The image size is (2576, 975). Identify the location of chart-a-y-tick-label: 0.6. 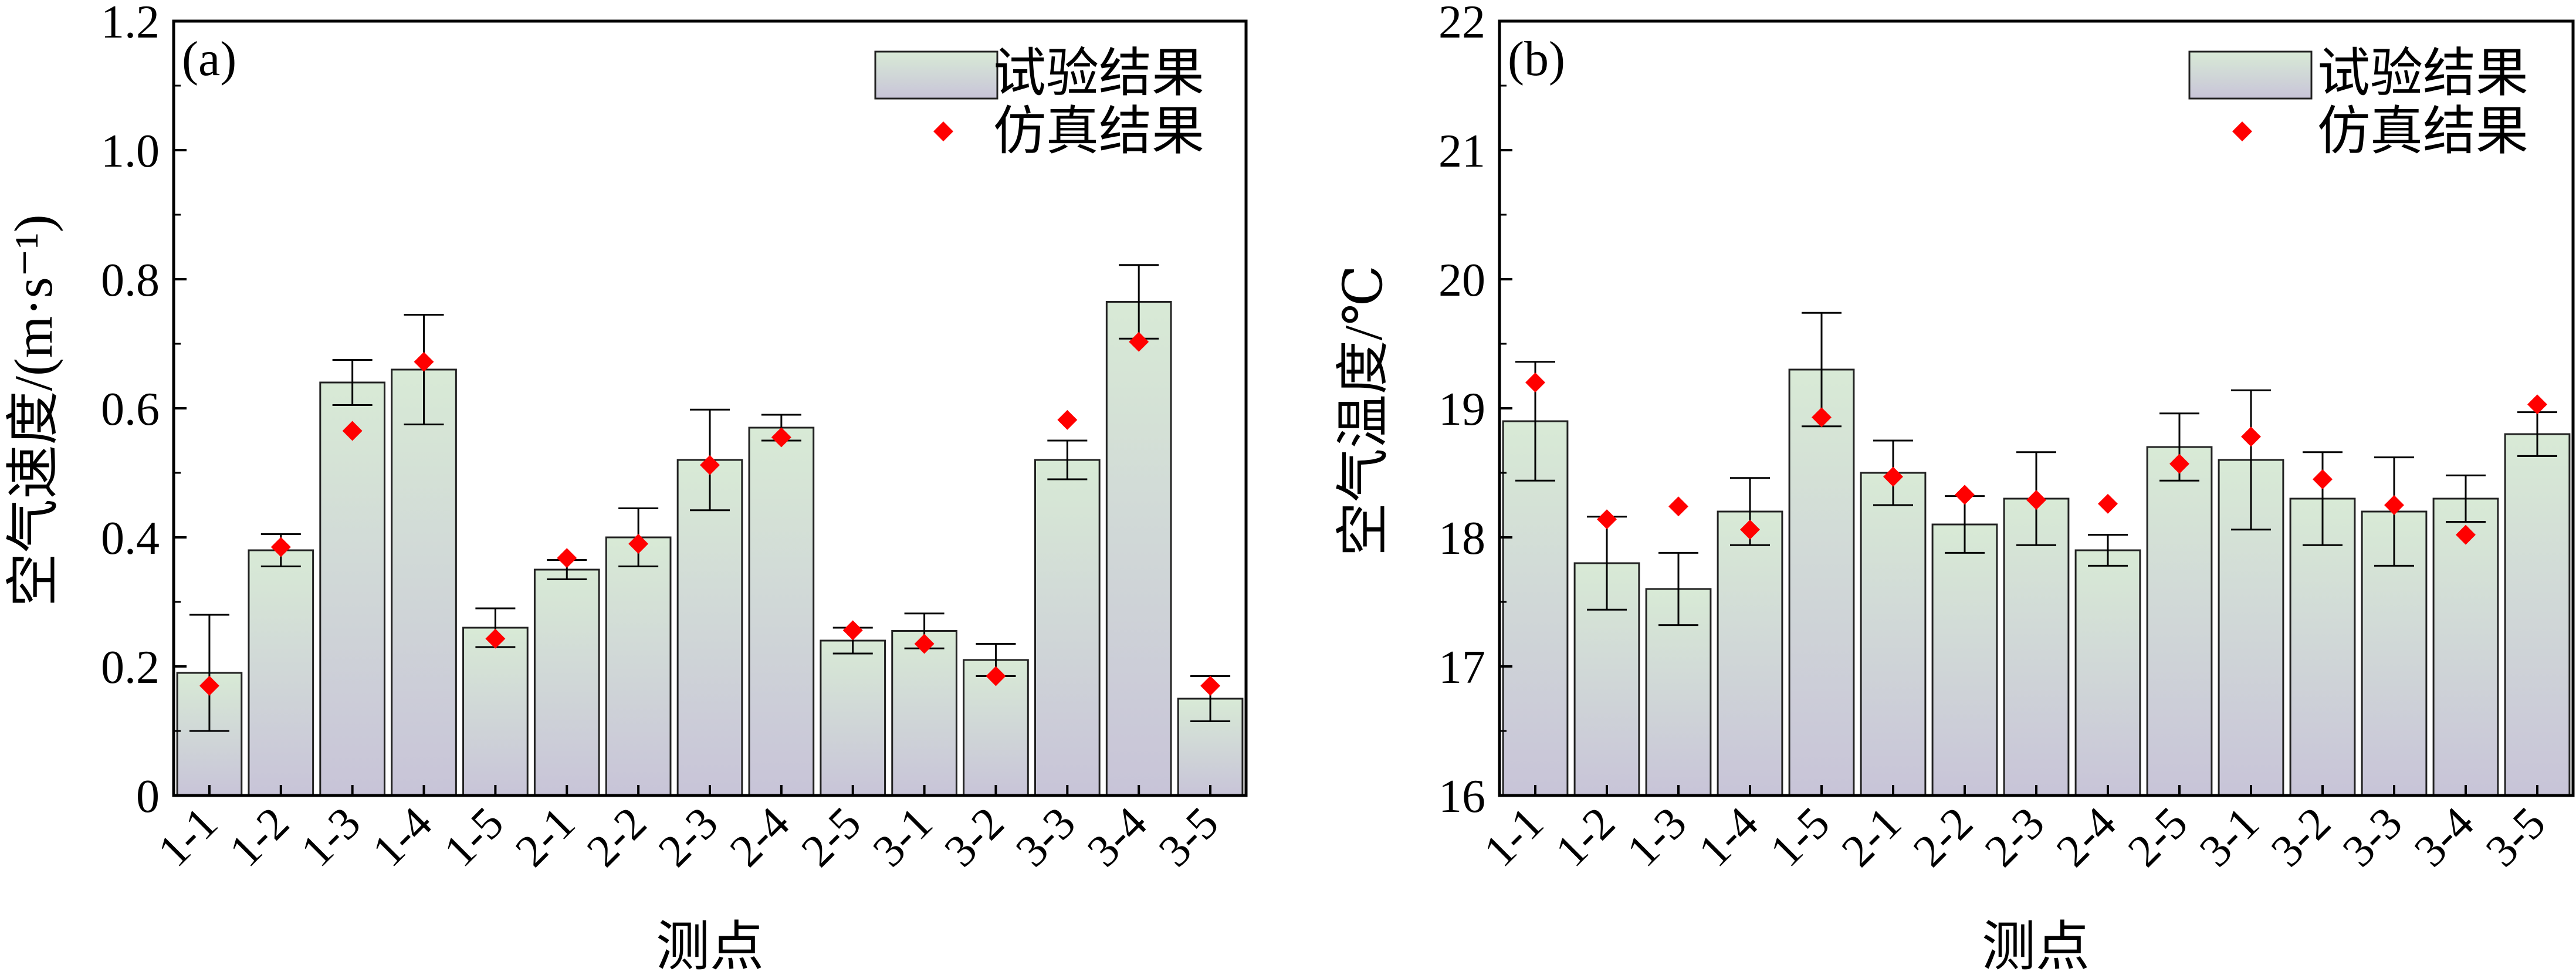
(130, 409).